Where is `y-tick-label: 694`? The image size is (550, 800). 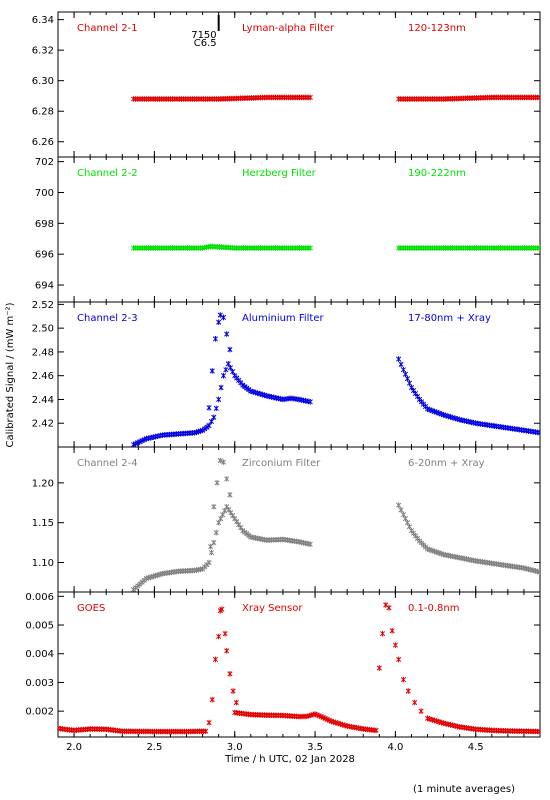 y-tick-label: 694 is located at coordinates (44, 286).